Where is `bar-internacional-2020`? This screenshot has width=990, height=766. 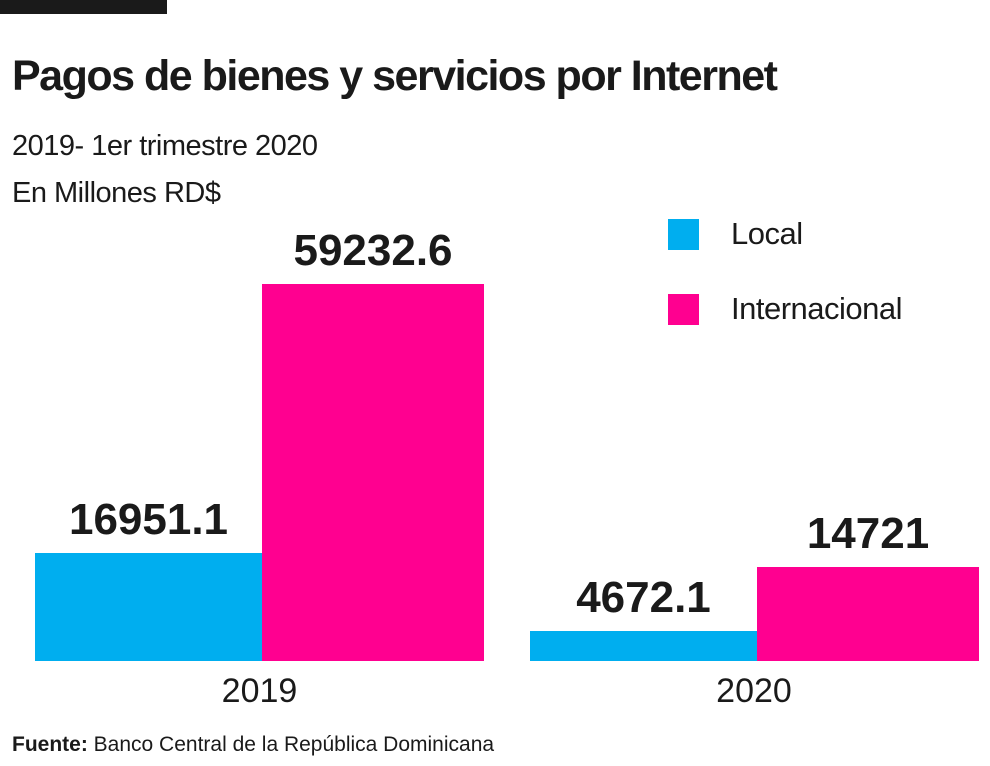 bar-internacional-2020 is located at coordinates (868, 614).